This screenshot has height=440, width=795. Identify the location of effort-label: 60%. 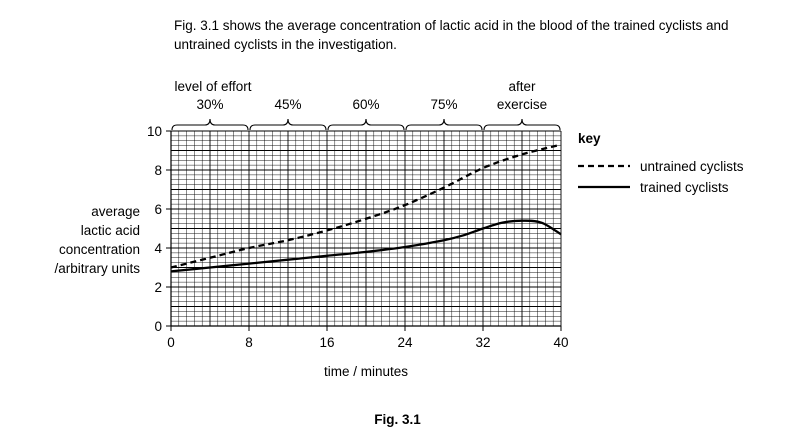
(365, 104).